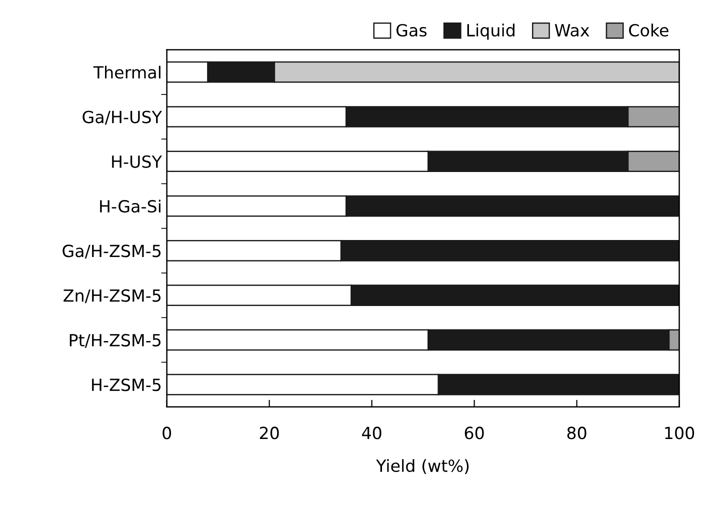  Describe the element at coordinates (572, 30) in the screenshot. I see `legend-label: Wax` at that location.